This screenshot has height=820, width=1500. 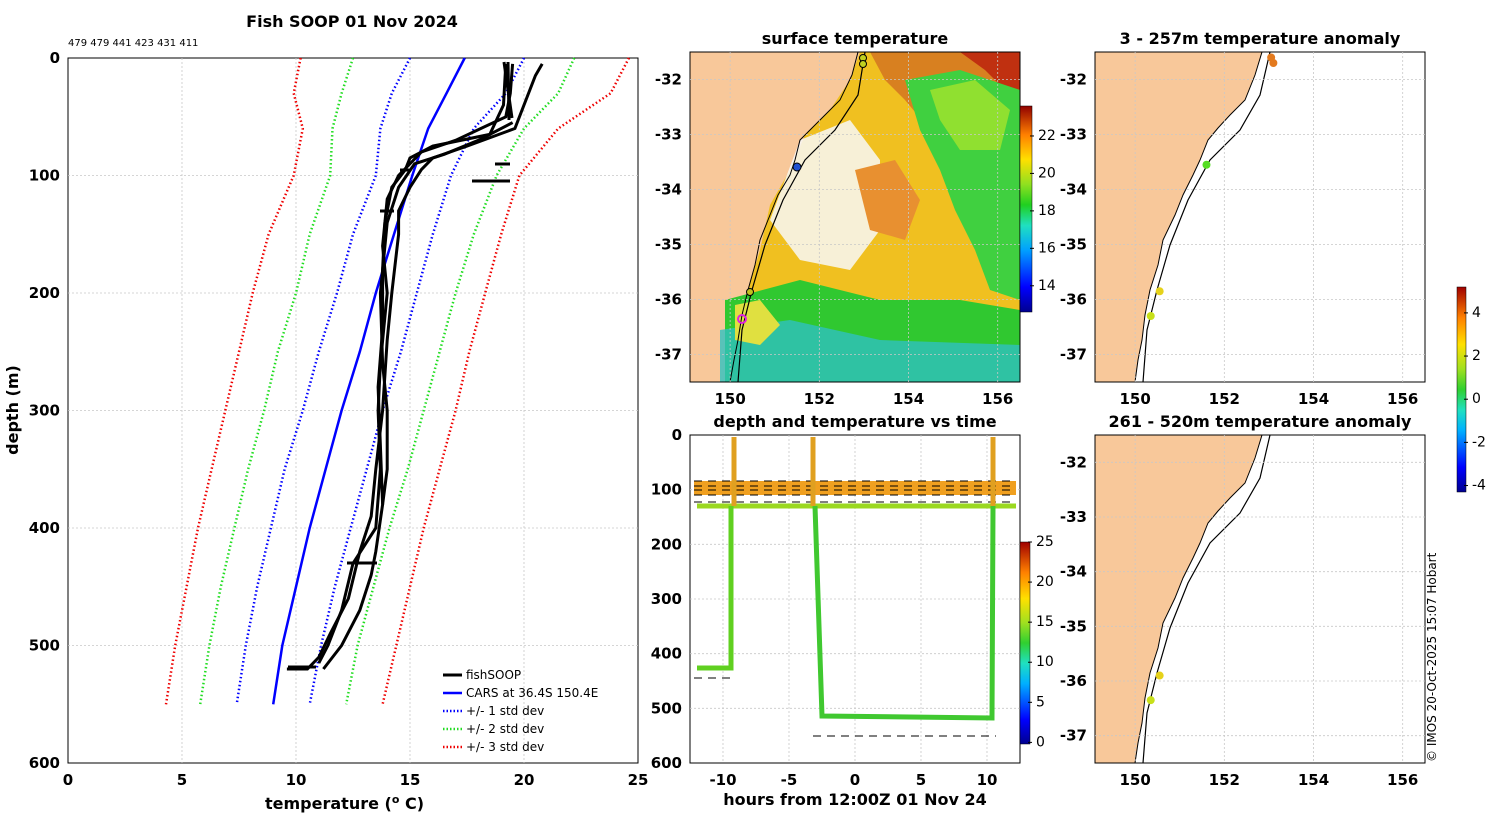 What do you see at coordinates (750, 292) in the screenshot?
I see `sst-marker` at bounding box center [750, 292].